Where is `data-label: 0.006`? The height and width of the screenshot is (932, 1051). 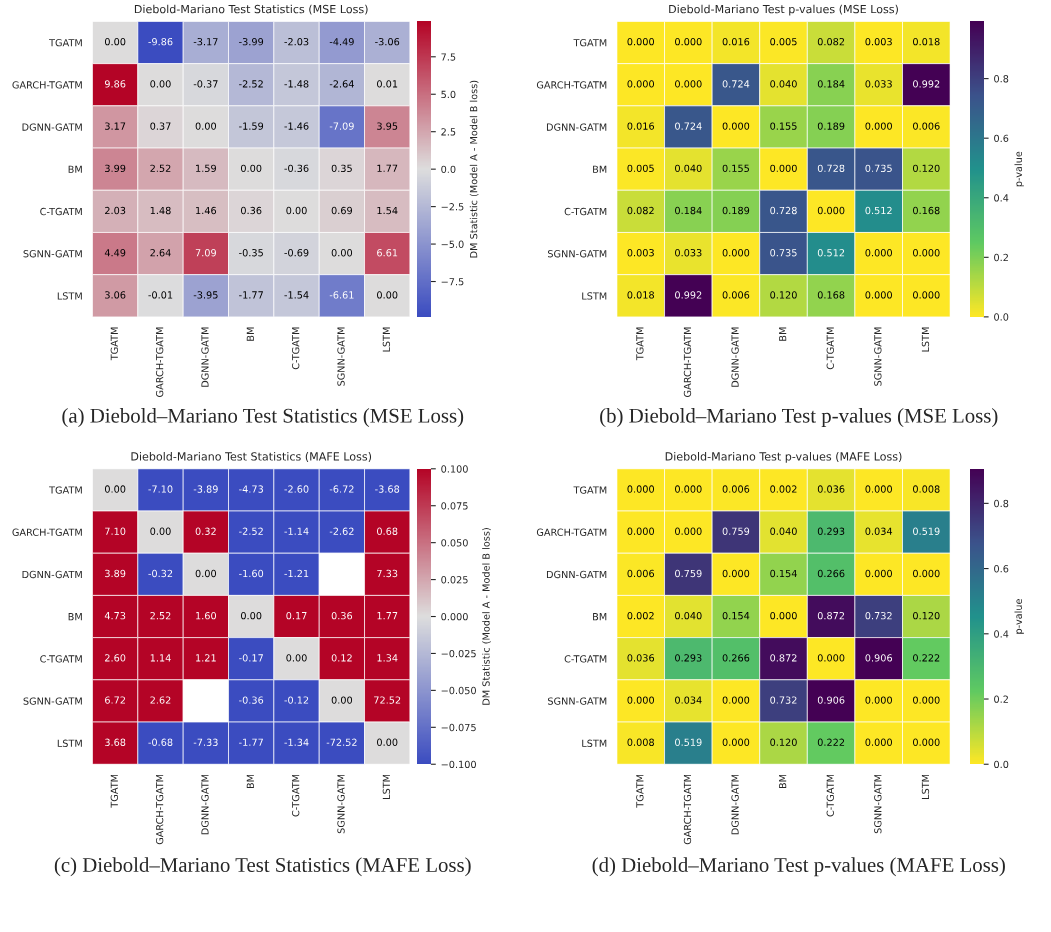 data-label: 0.006 is located at coordinates (736, 295).